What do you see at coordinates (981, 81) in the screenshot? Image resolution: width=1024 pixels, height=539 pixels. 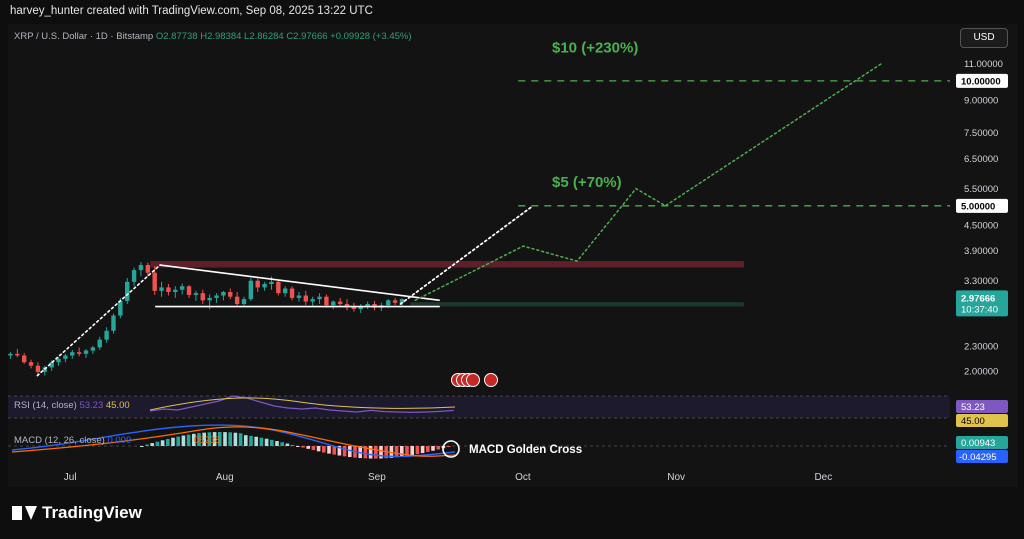 I see `target-level-badge-text: 10.00000` at bounding box center [981, 81].